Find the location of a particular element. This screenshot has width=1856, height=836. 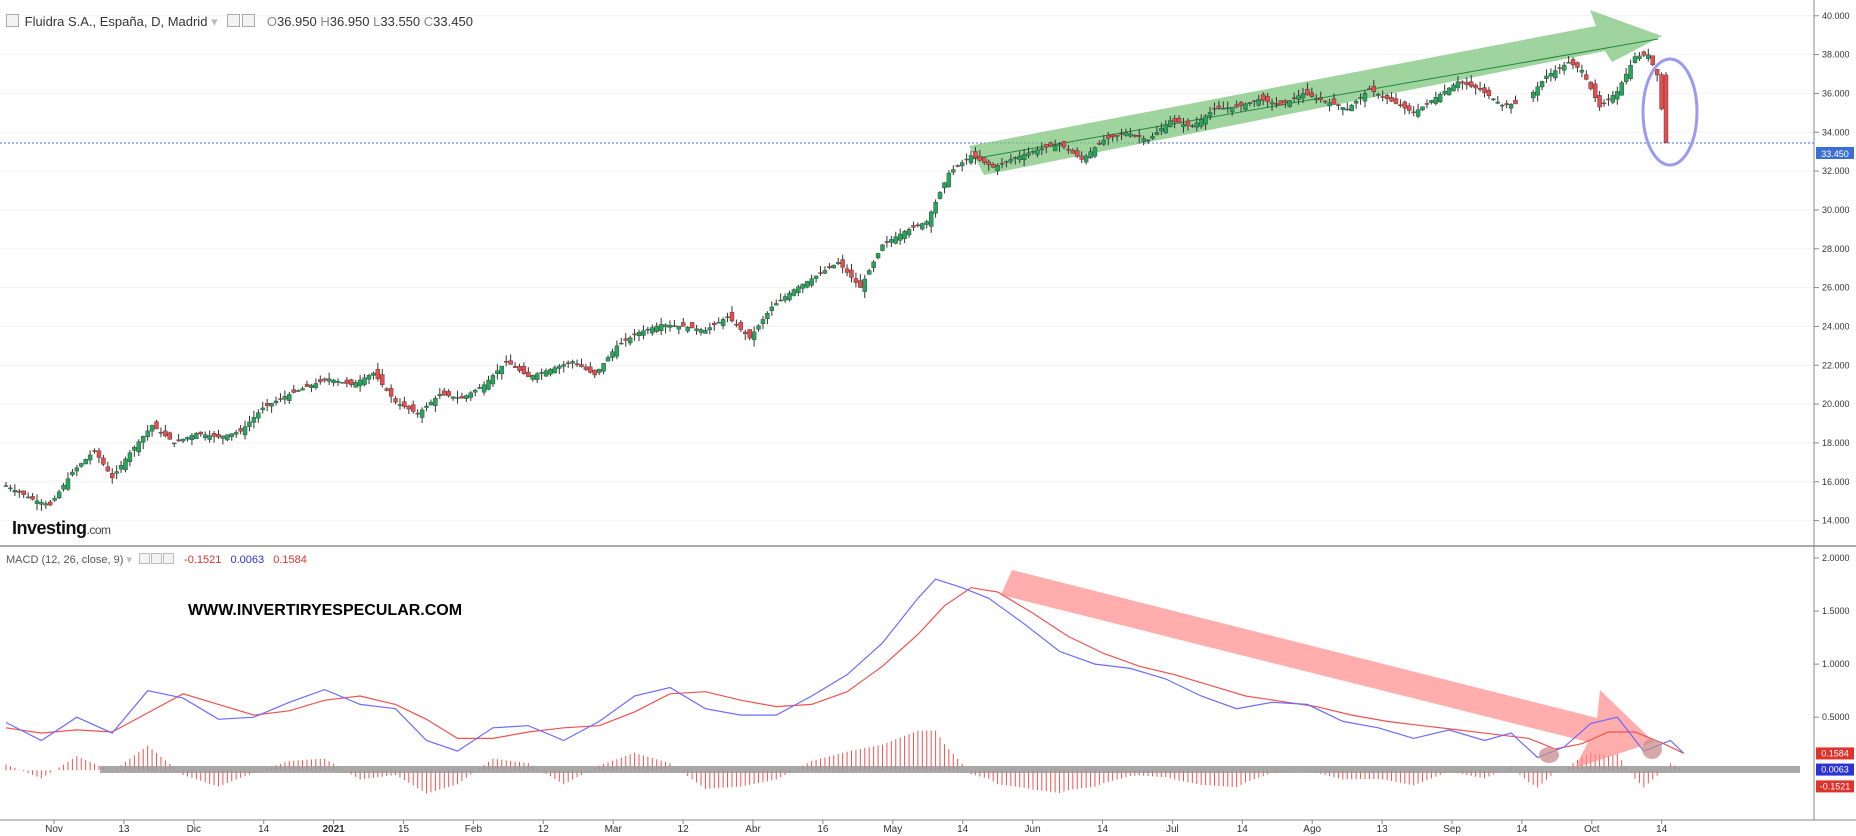

price-tick-label: 18.000 is located at coordinates (1836, 443).